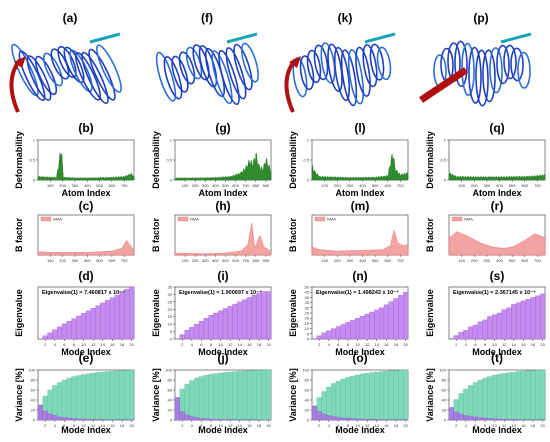  What do you see at coordinates (268, 344) in the screenshot?
I see `x-tick-label: 20` at bounding box center [268, 344].